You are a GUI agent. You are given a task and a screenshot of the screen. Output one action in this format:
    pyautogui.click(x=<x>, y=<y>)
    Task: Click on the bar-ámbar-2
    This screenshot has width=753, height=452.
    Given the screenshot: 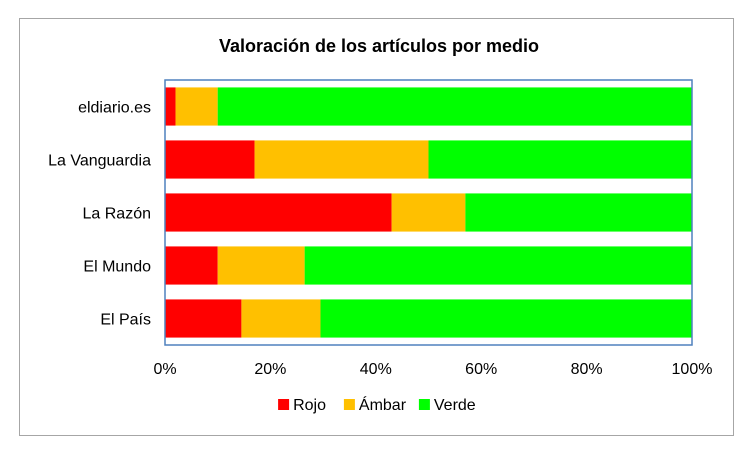 What is the action you would take?
    pyautogui.click(x=428, y=212)
    